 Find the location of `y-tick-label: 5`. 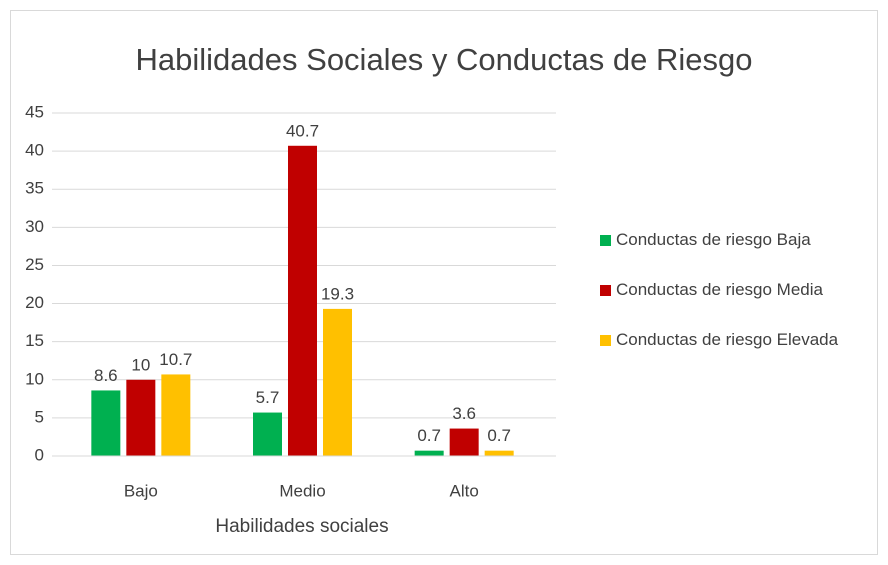

y-tick-label: 5 is located at coordinates (39, 416).